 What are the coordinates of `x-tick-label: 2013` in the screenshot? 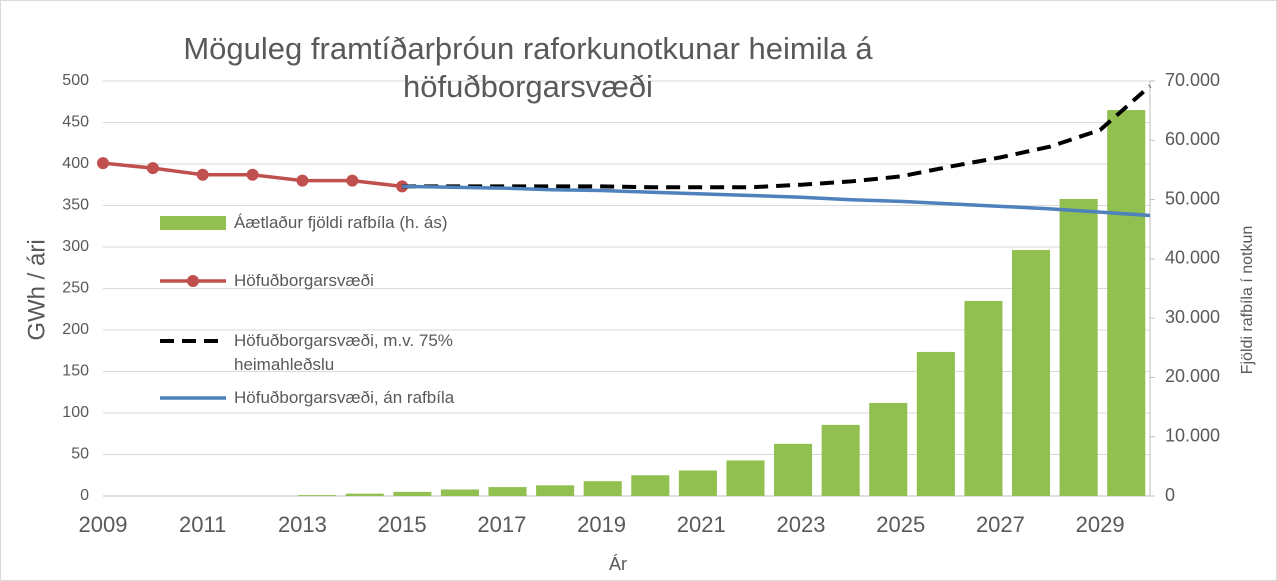 It's located at (302, 524).